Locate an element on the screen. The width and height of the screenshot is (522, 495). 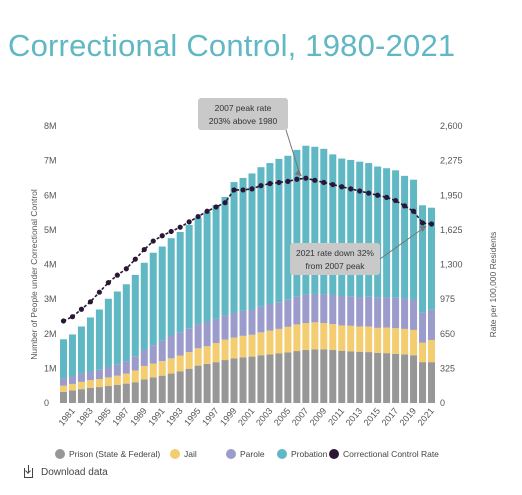
bar-probation-2007 is located at coordinates (306, 220).